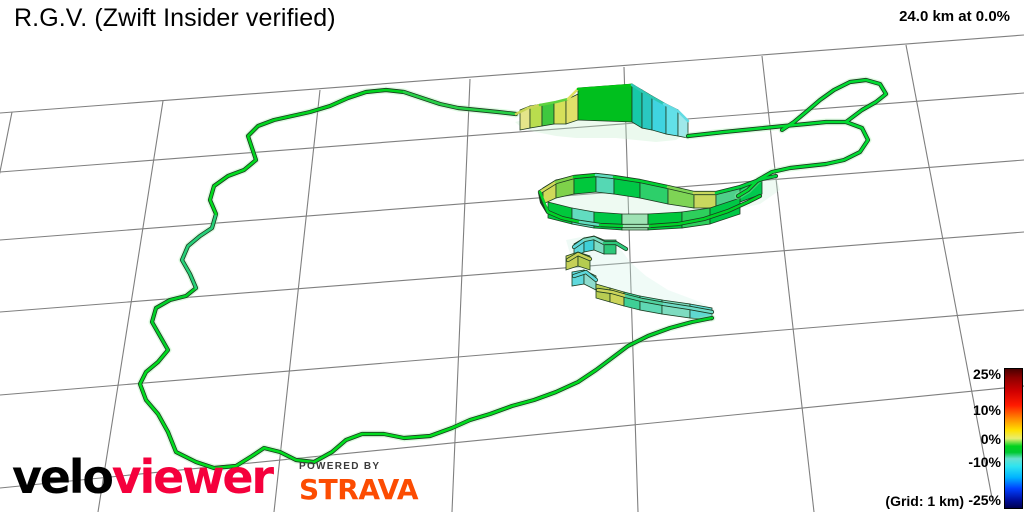  What do you see at coordinates (340, 466) in the screenshot?
I see `powered-by-label: POWERED BY` at bounding box center [340, 466].